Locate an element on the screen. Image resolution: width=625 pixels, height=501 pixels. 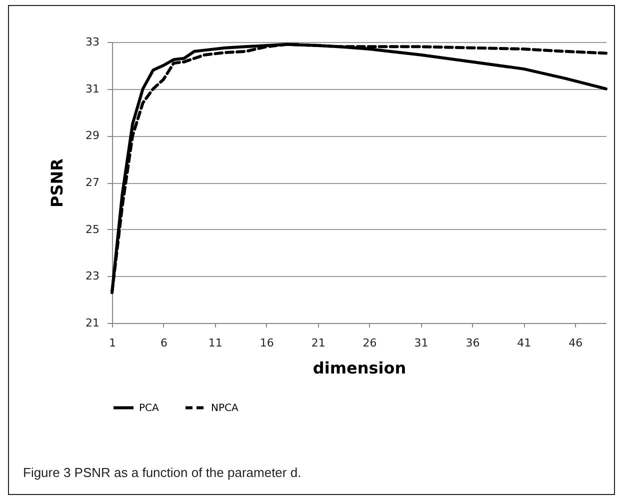
x-tick-label: 6 is located at coordinates (164, 343).